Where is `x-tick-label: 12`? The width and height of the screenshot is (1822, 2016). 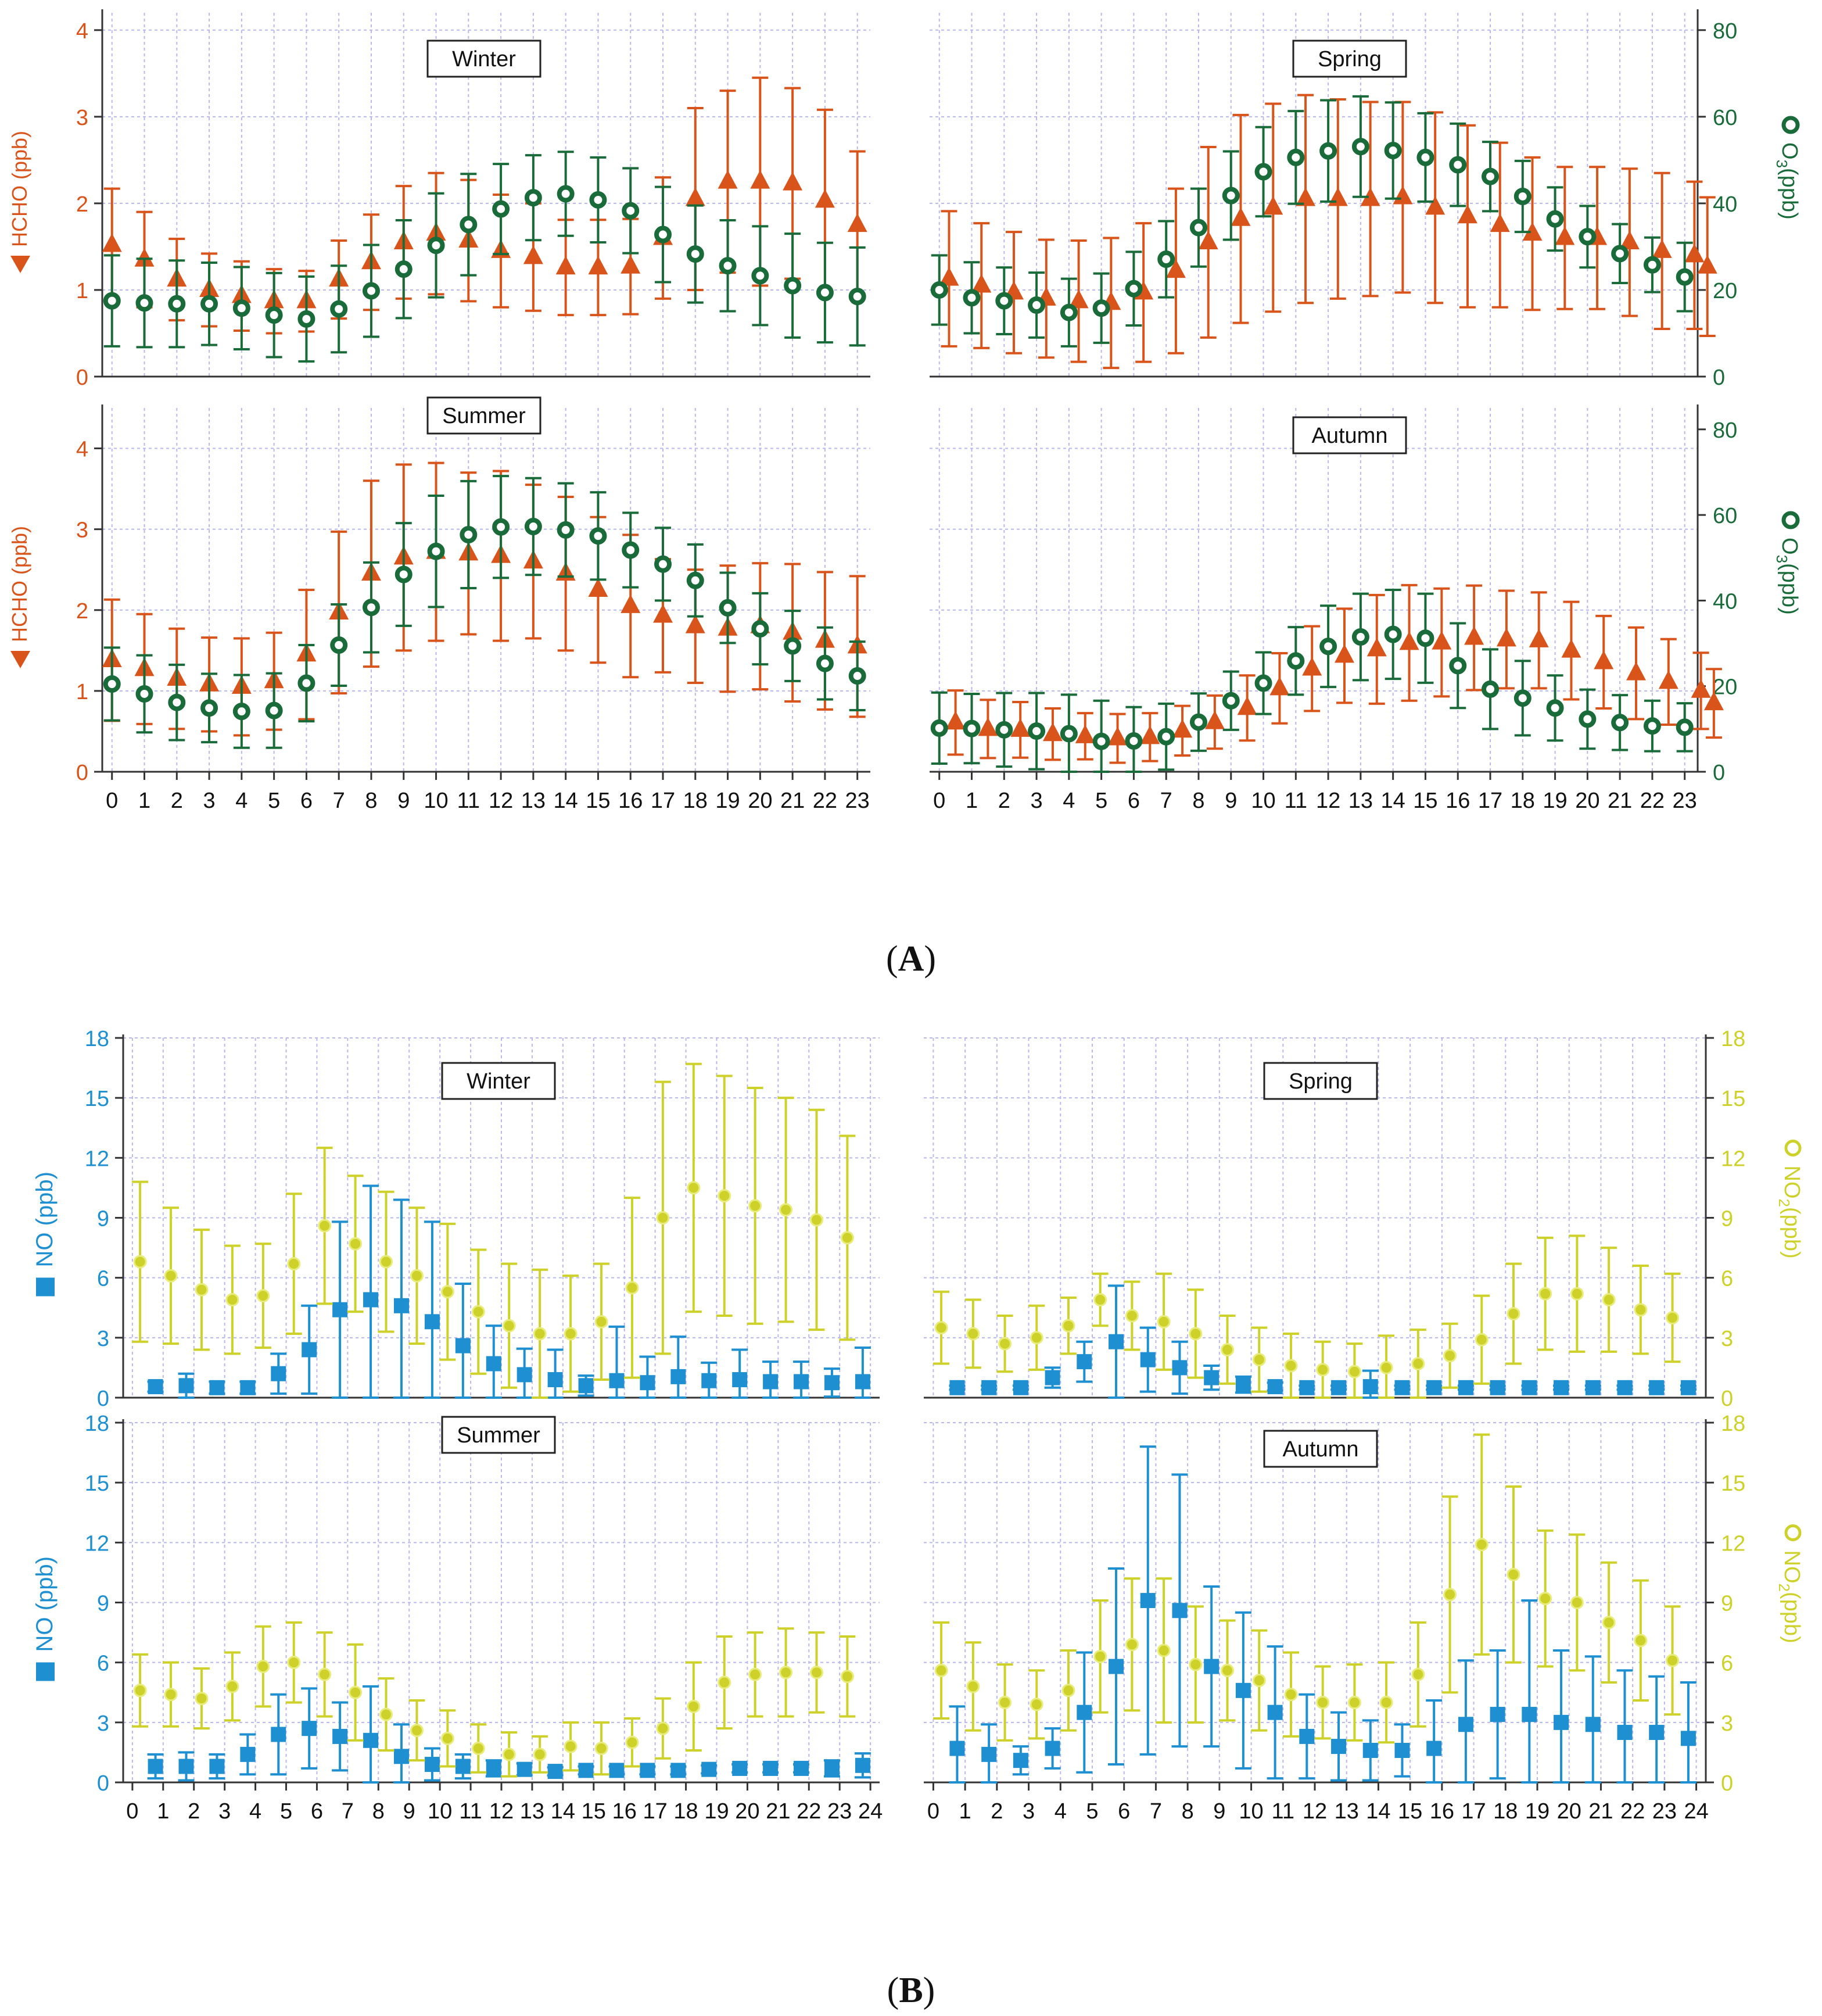
x-tick-label: 12 is located at coordinates (502, 1811).